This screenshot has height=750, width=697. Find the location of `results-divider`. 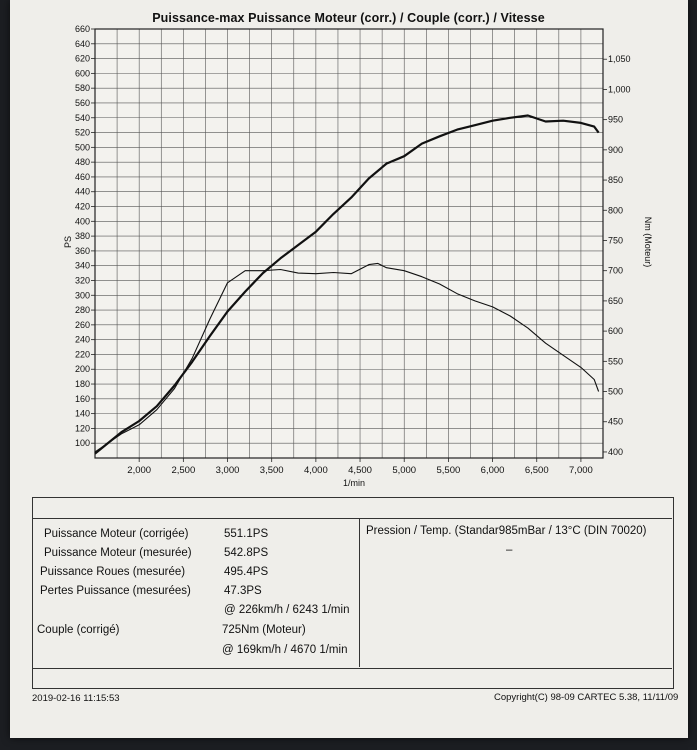

results-divider is located at coordinates (359, 592).